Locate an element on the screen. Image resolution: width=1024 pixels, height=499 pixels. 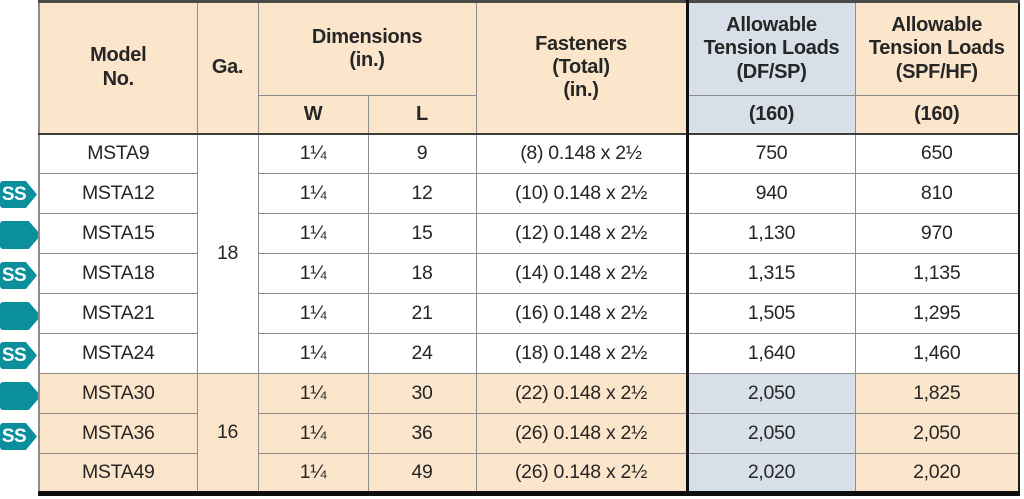
model-cell: MSTA49 is located at coordinates (118, 473).